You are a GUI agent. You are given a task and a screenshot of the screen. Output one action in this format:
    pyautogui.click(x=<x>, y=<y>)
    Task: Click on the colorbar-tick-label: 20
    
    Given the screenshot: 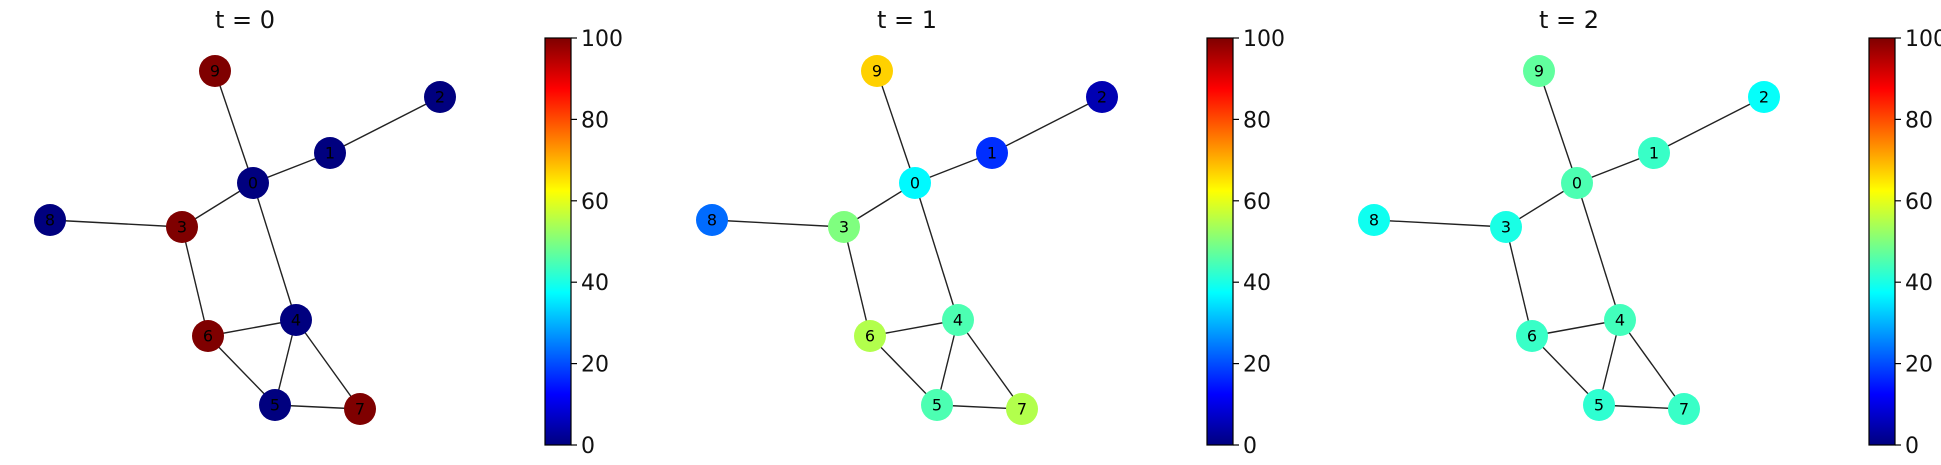 What is the action you would take?
    pyautogui.click(x=1257, y=365)
    